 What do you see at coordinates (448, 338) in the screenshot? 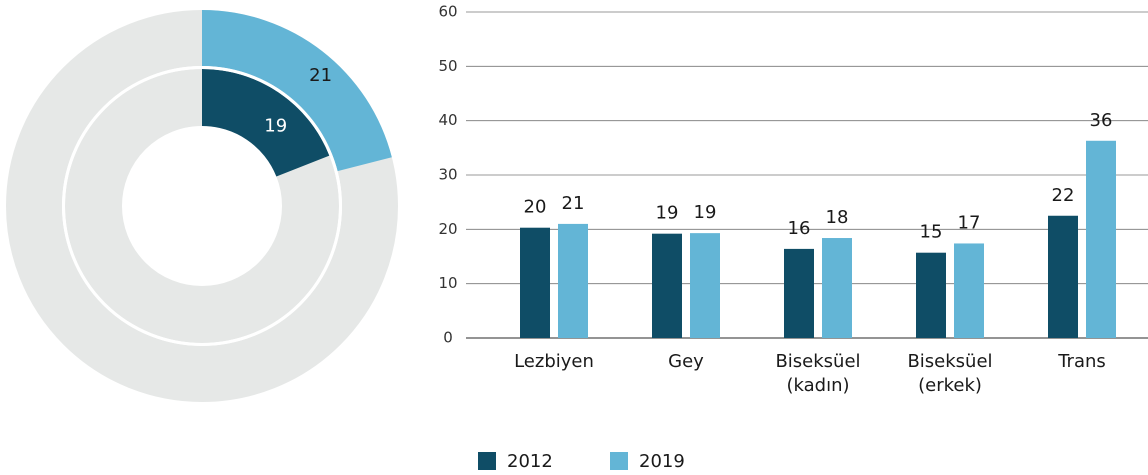
I see `y-tick-label: 0` at bounding box center [448, 338].